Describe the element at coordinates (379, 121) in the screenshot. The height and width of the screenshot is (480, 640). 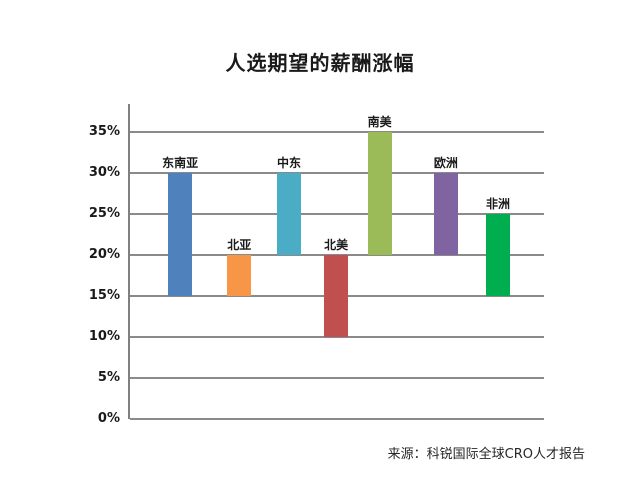
I see `bar-category-label: 南美` at that location.